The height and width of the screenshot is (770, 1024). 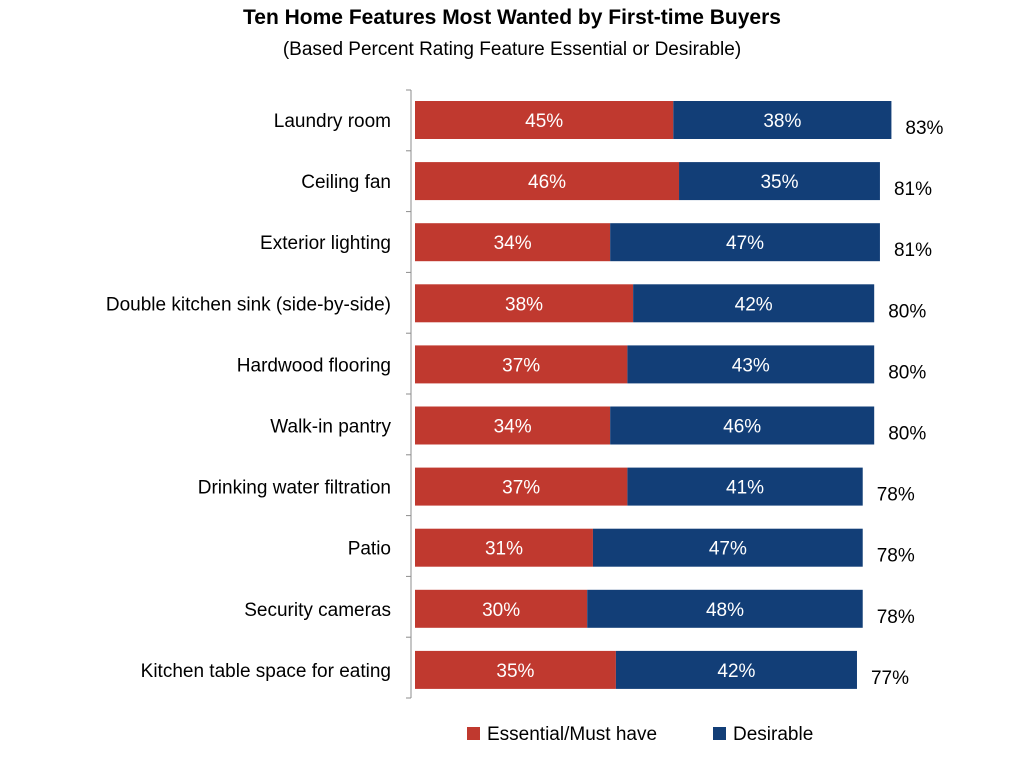 What do you see at coordinates (773, 734) in the screenshot?
I see `legend-label-desirable: Desirable` at bounding box center [773, 734].